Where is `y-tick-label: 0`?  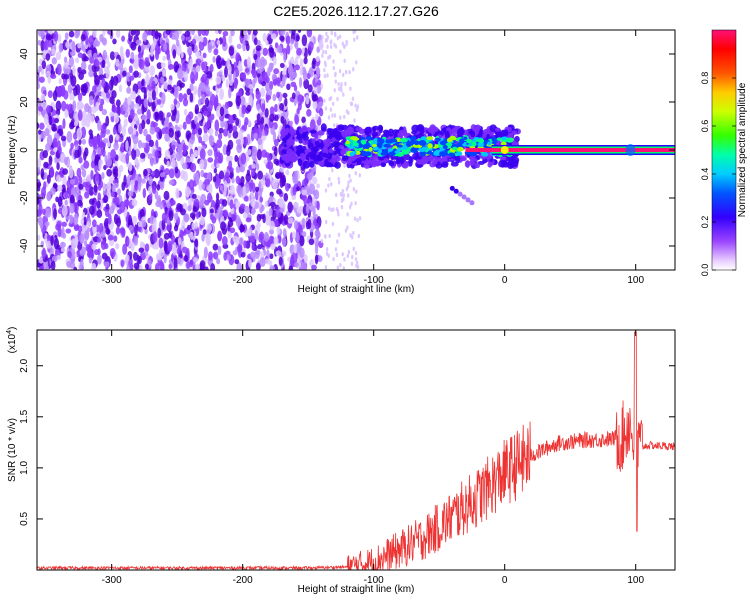
y-tick-label: 0 is located at coordinates (24, 150).